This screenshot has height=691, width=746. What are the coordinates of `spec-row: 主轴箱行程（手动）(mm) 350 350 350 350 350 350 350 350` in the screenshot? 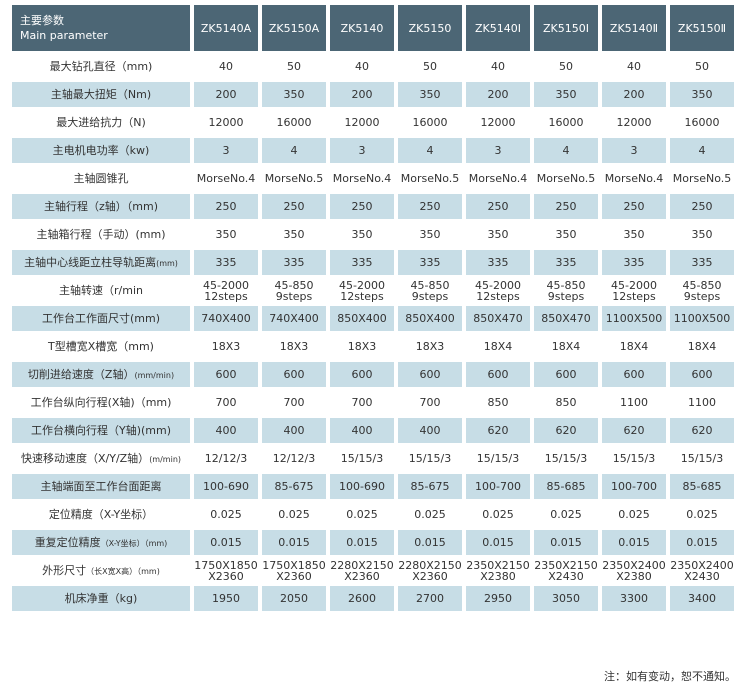 It's located at (373, 234).